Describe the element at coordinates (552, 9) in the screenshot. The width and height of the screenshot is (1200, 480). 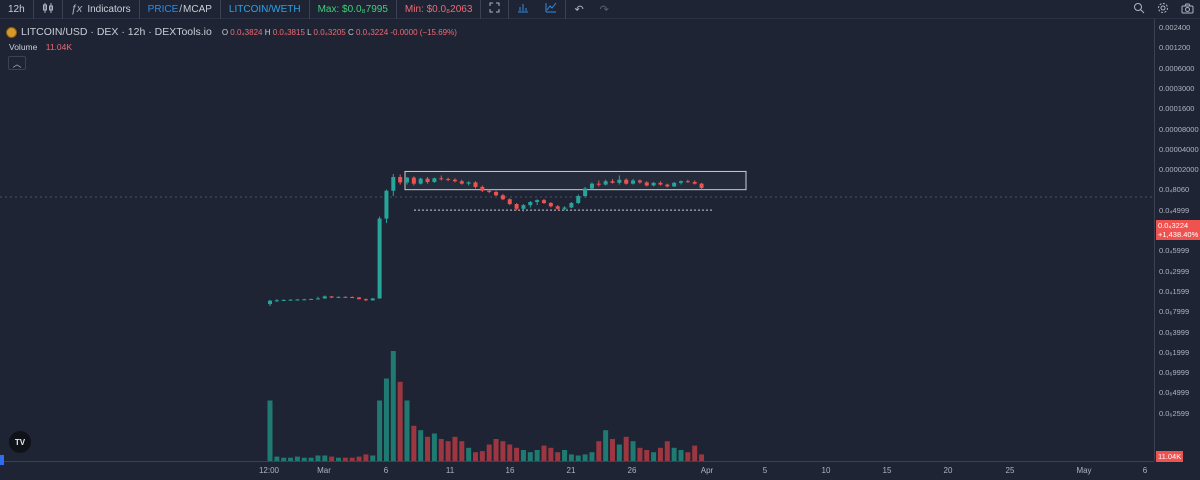
I see `line-chart-button` at that location.